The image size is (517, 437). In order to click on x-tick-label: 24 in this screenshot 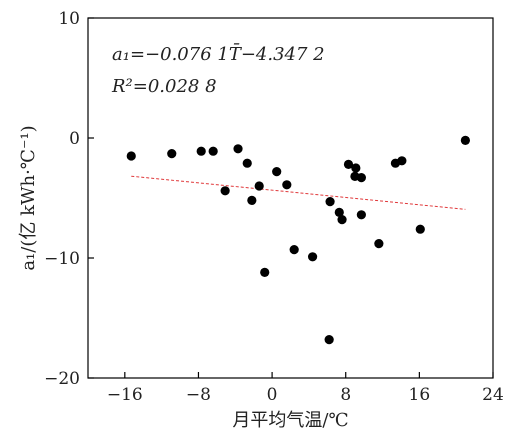, I will do `click(493, 395)`.